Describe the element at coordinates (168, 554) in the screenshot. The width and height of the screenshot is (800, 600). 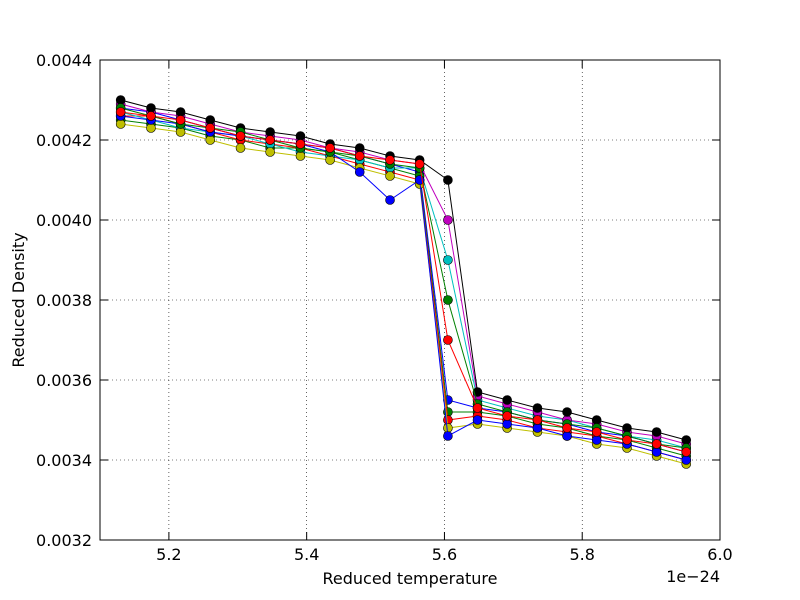
I see `x-tick-label: 5.2` at that location.